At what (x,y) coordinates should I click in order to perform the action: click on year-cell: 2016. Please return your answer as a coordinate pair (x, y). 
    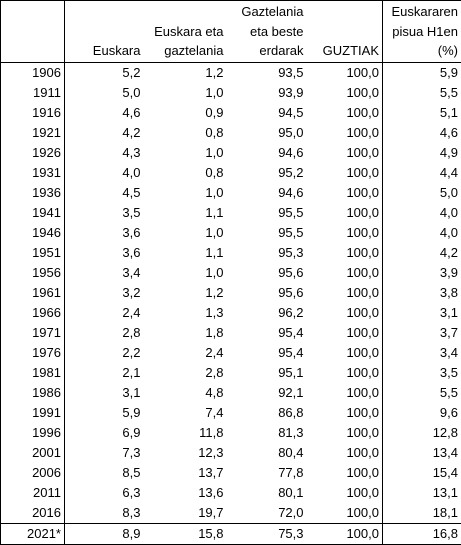
    Looking at the image, I should click on (33, 513).